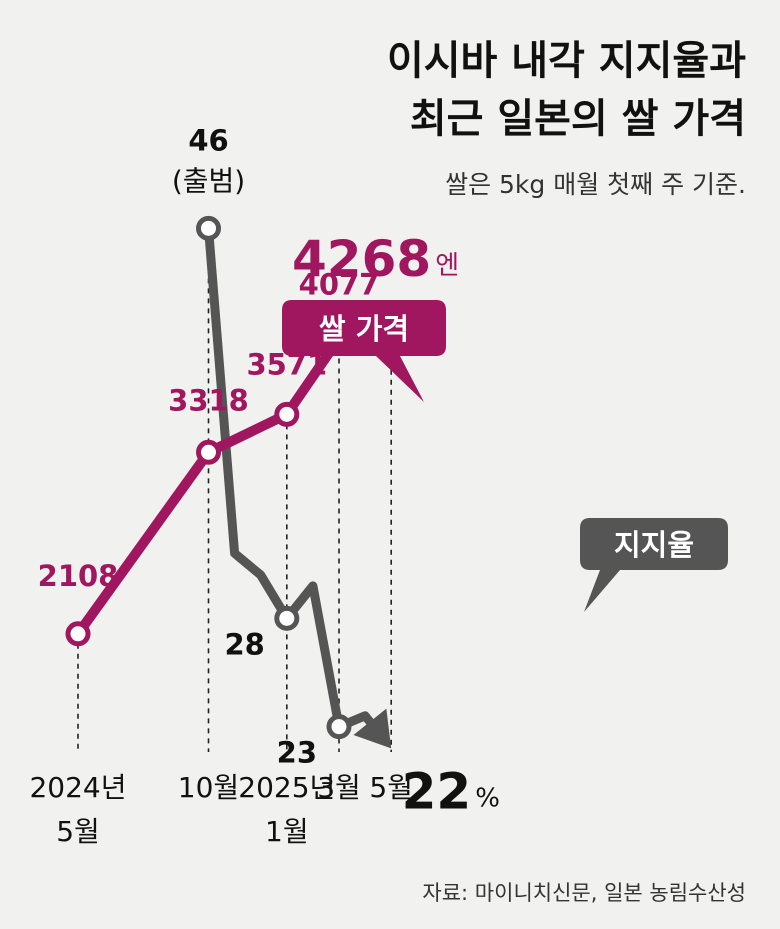 Image resolution: width=780 pixels, height=929 pixels. Describe the element at coordinates (77, 787) in the screenshot. I see `x-tick-label: 2024년` at that location.